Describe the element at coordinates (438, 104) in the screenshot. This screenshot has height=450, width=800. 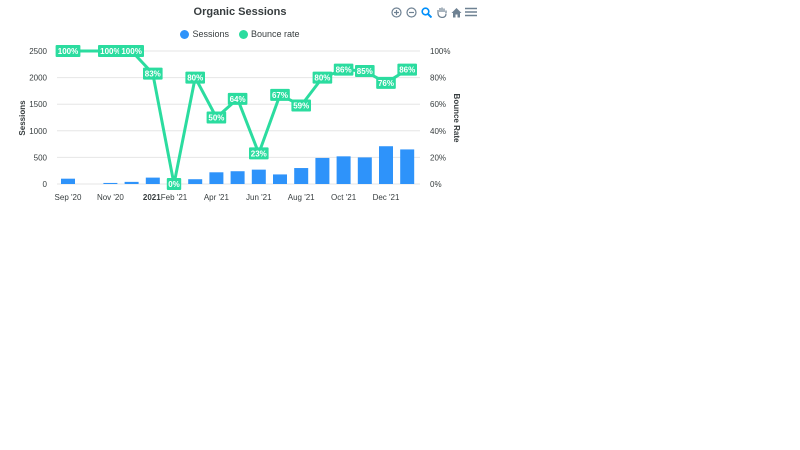
I see `y-right-tick-label: 60%` at that location.